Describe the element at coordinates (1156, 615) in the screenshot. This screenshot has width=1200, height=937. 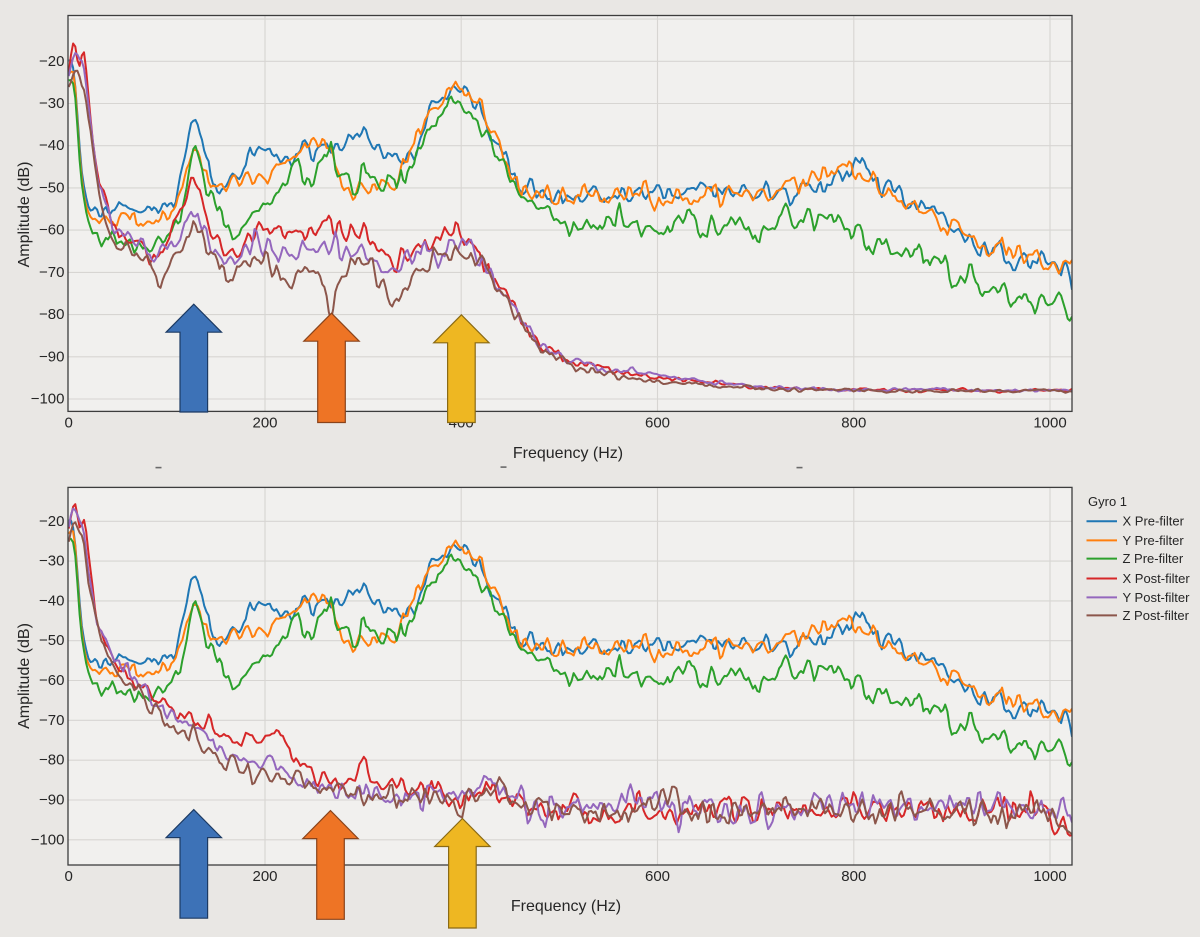
I see `svg-text: Z Post-filter` at that location.